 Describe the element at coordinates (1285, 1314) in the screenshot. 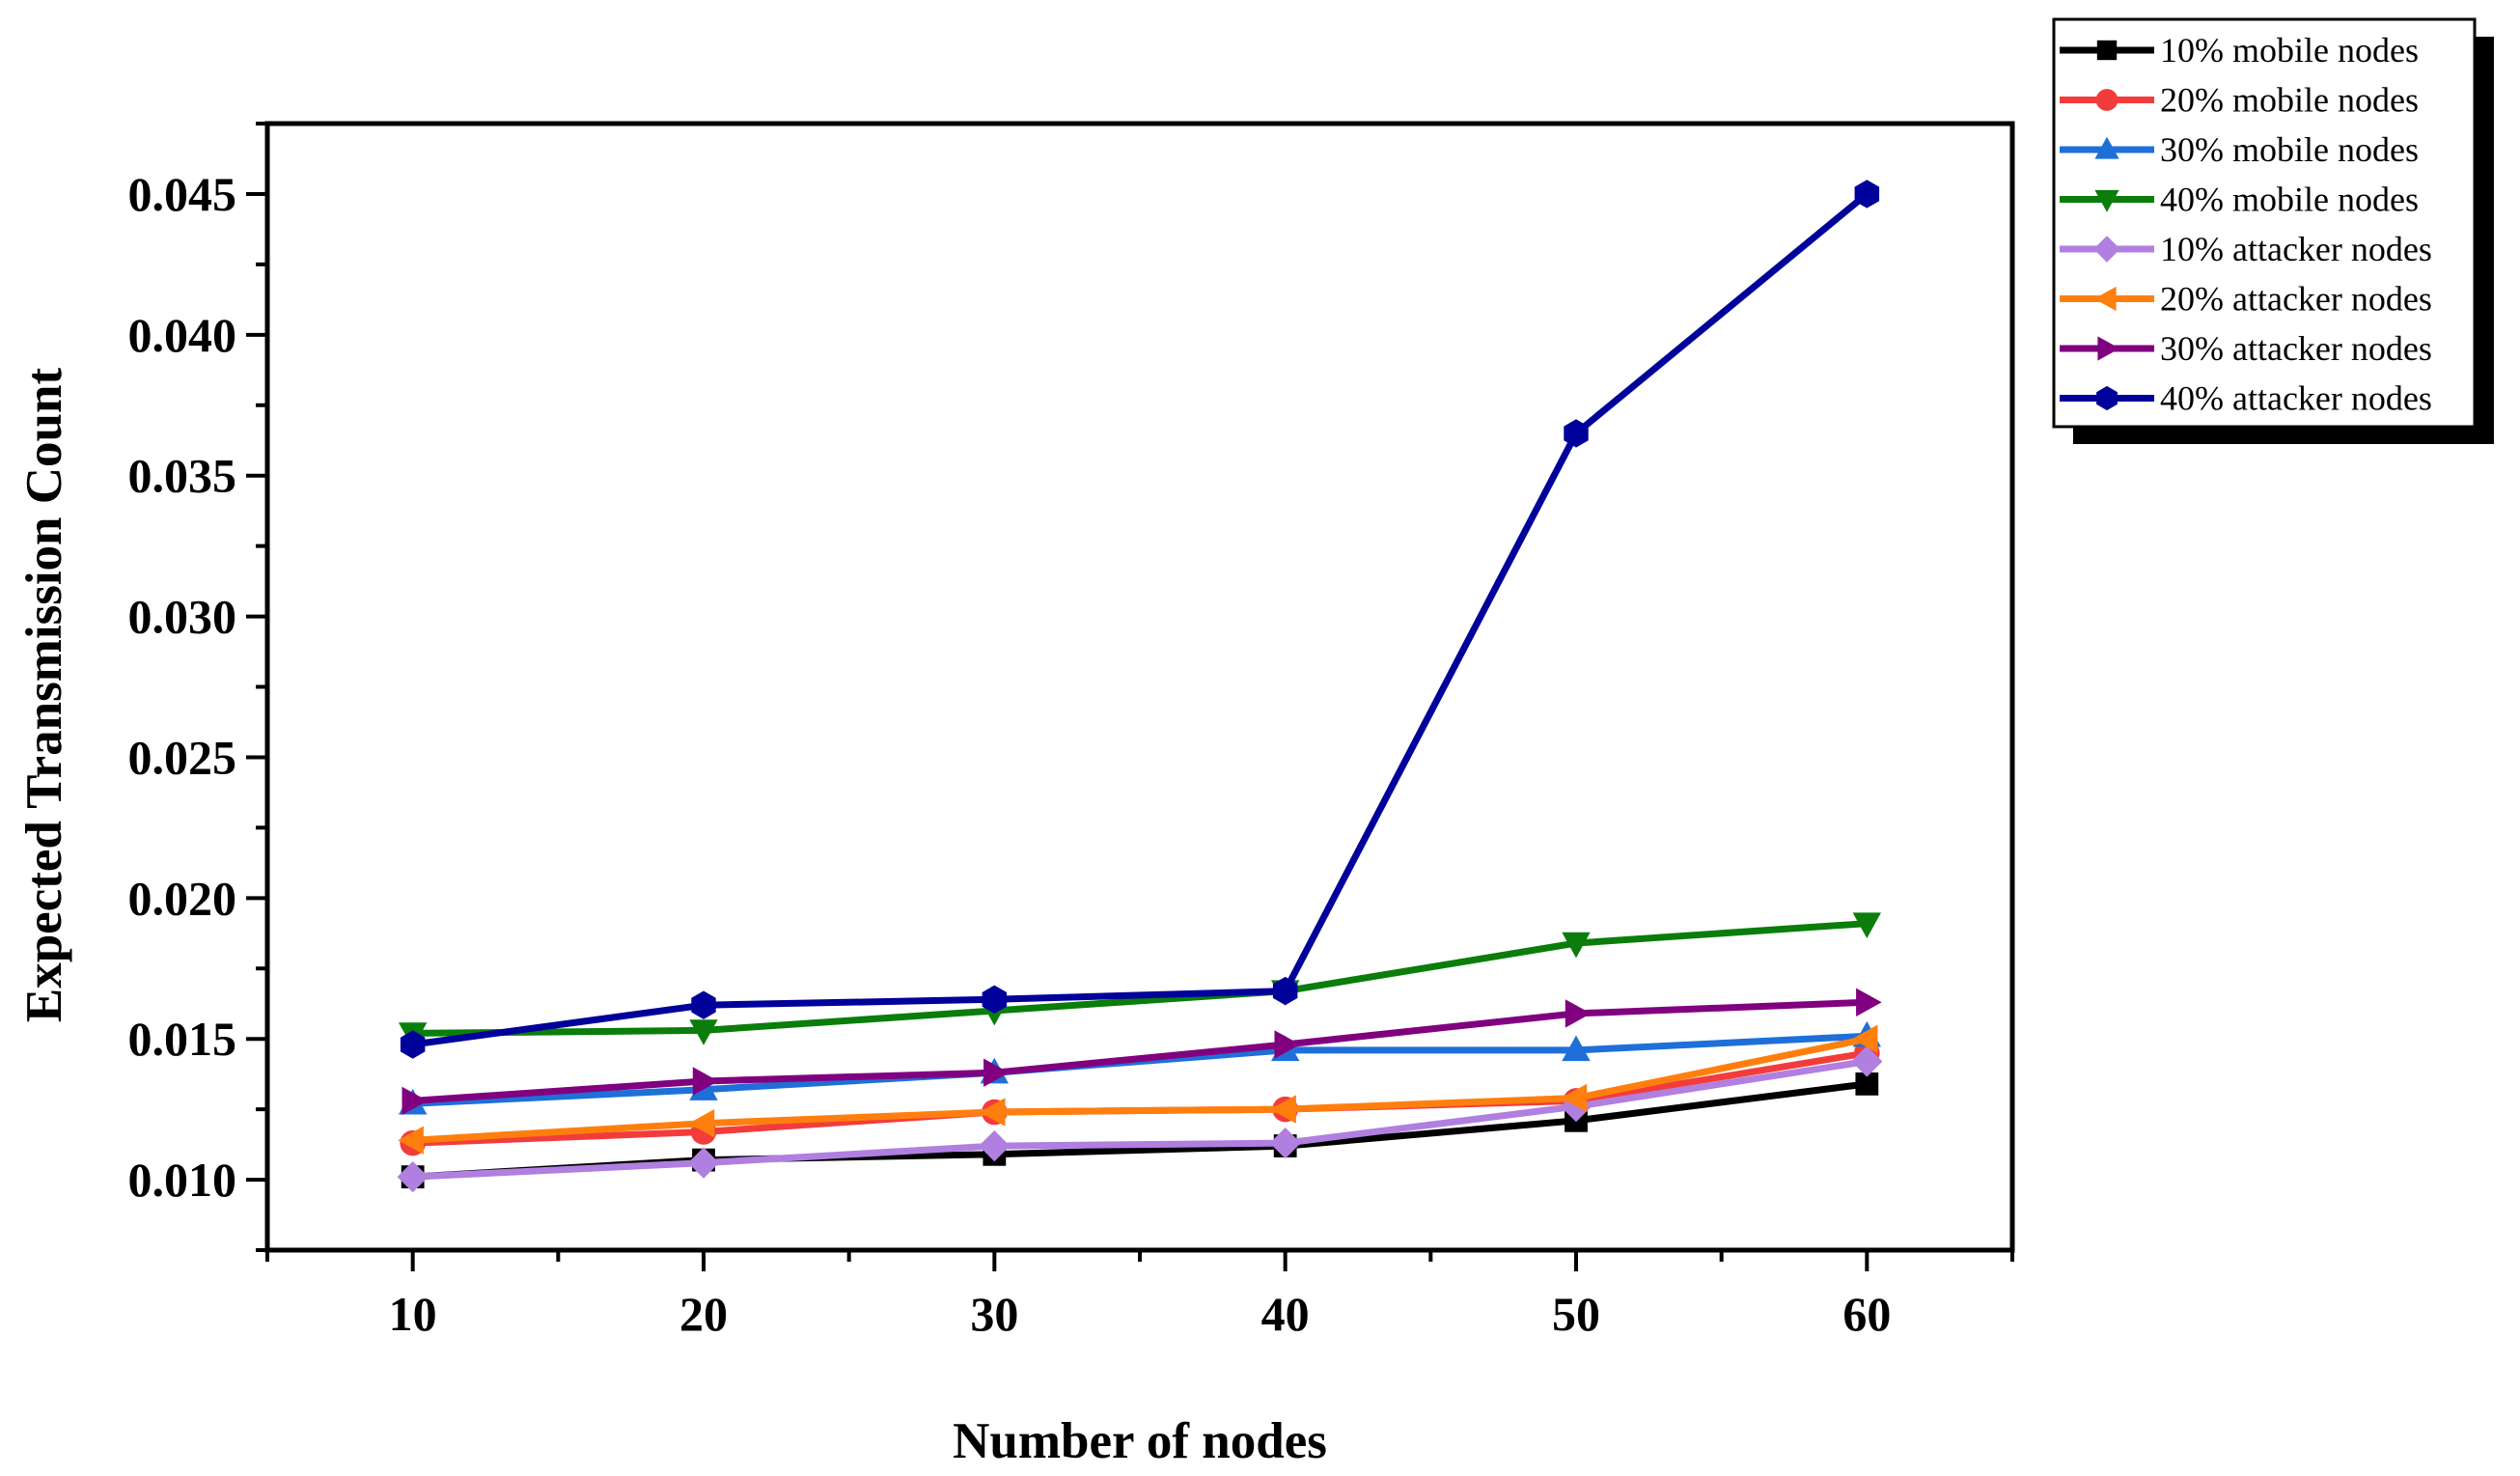

I see `x-tick-label: 40` at that location.